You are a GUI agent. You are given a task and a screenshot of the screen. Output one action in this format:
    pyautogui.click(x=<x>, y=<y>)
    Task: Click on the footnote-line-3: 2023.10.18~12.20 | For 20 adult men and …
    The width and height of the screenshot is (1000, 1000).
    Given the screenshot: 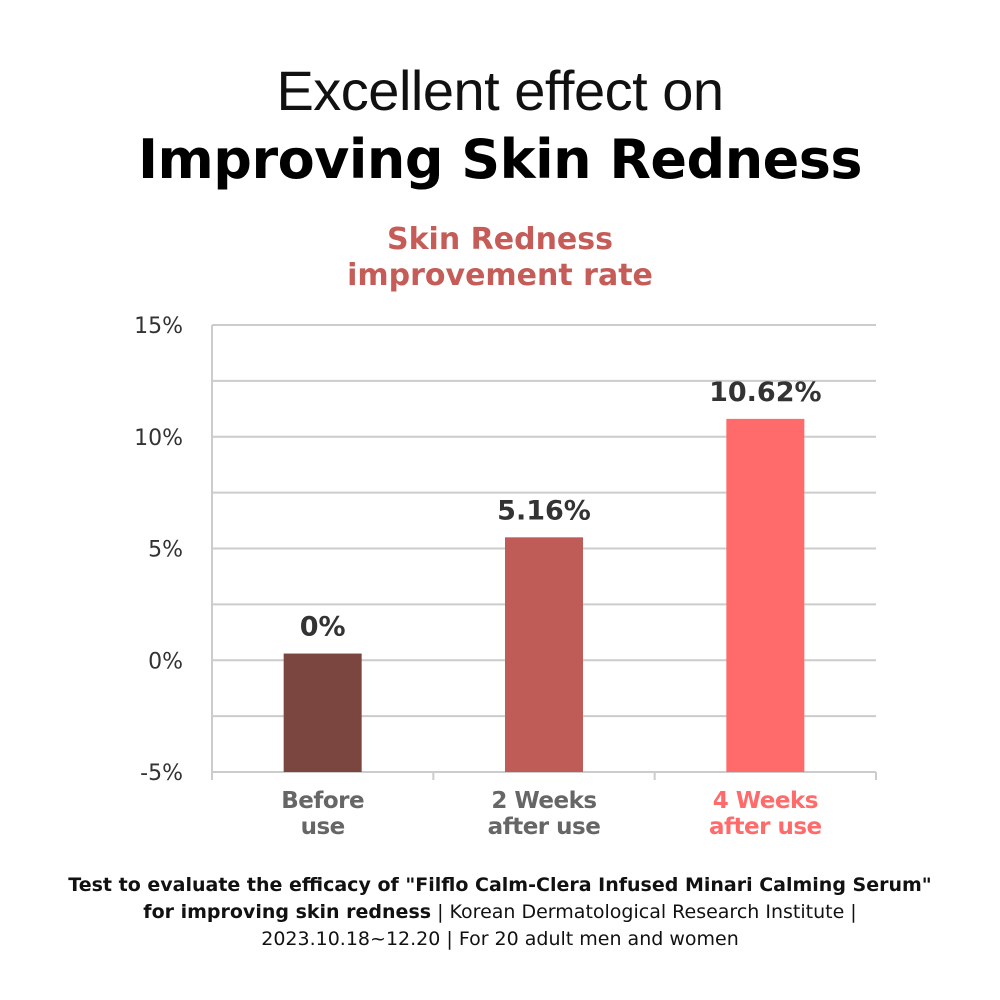 What is the action you would take?
    pyautogui.click(x=500, y=939)
    